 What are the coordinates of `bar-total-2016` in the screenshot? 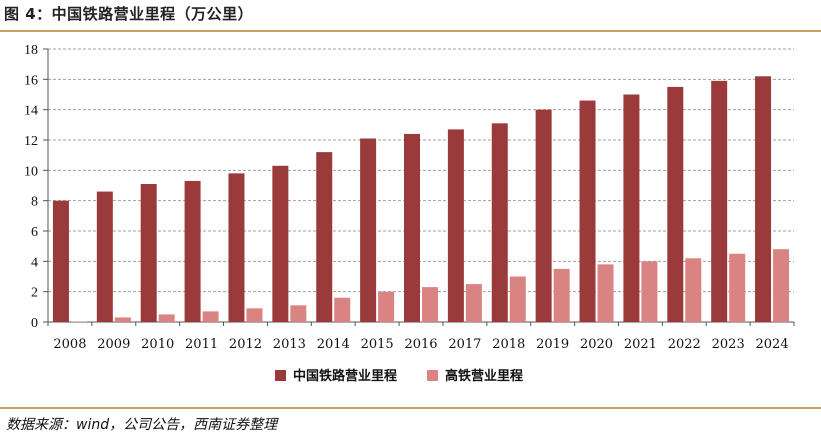 It's located at (412, 227).